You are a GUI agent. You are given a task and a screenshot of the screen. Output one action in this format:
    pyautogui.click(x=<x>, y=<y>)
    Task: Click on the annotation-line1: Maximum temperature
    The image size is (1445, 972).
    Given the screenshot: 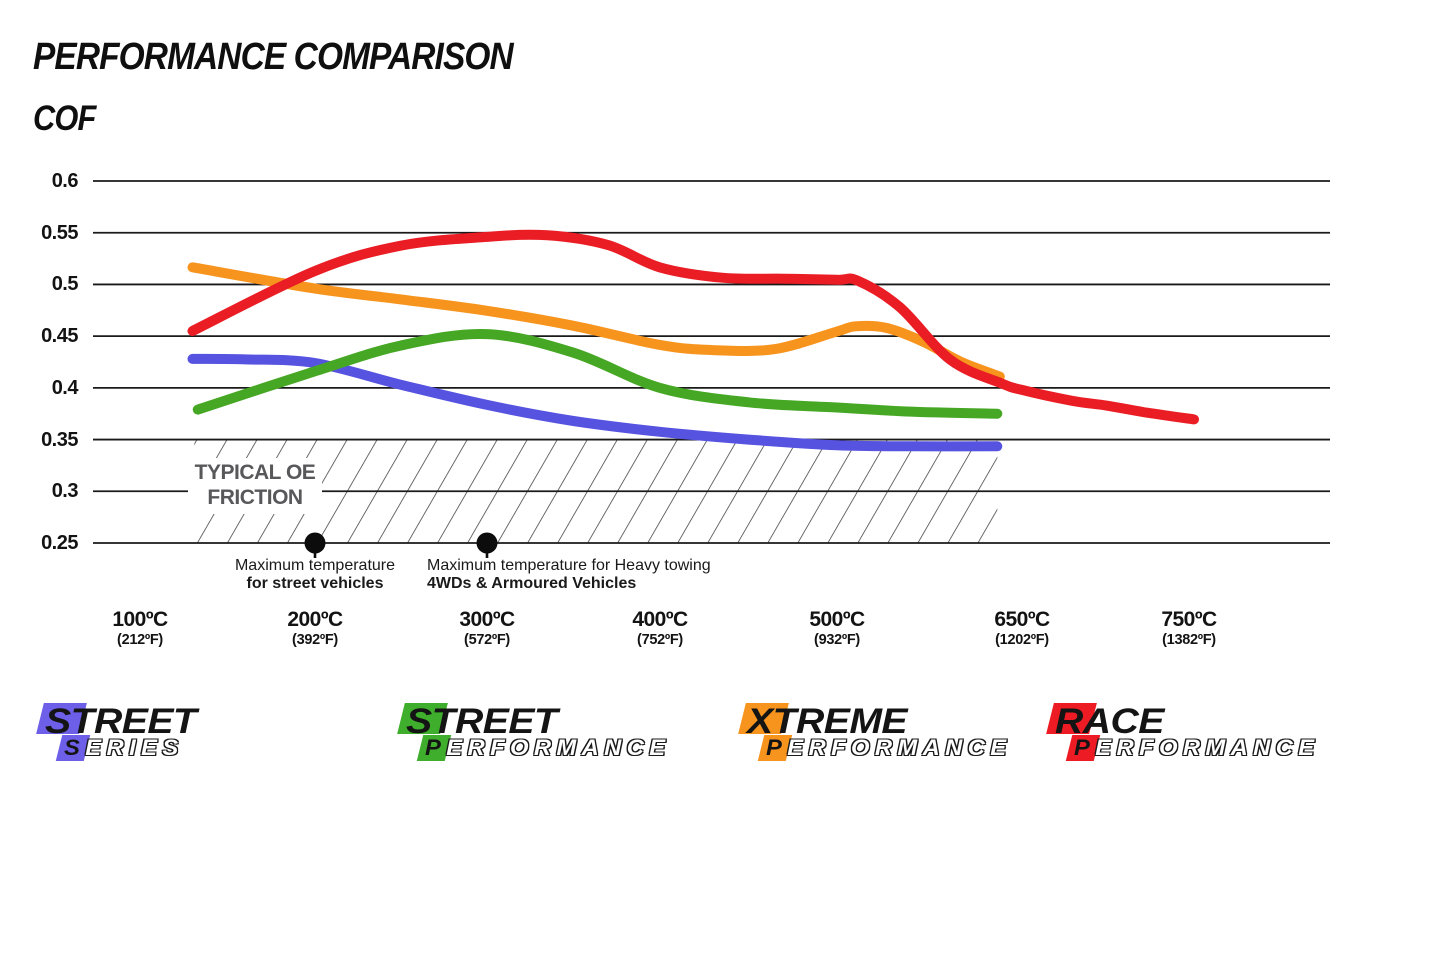 What is the action you would take?
    pyautogui.click(x=315, y=565)
    